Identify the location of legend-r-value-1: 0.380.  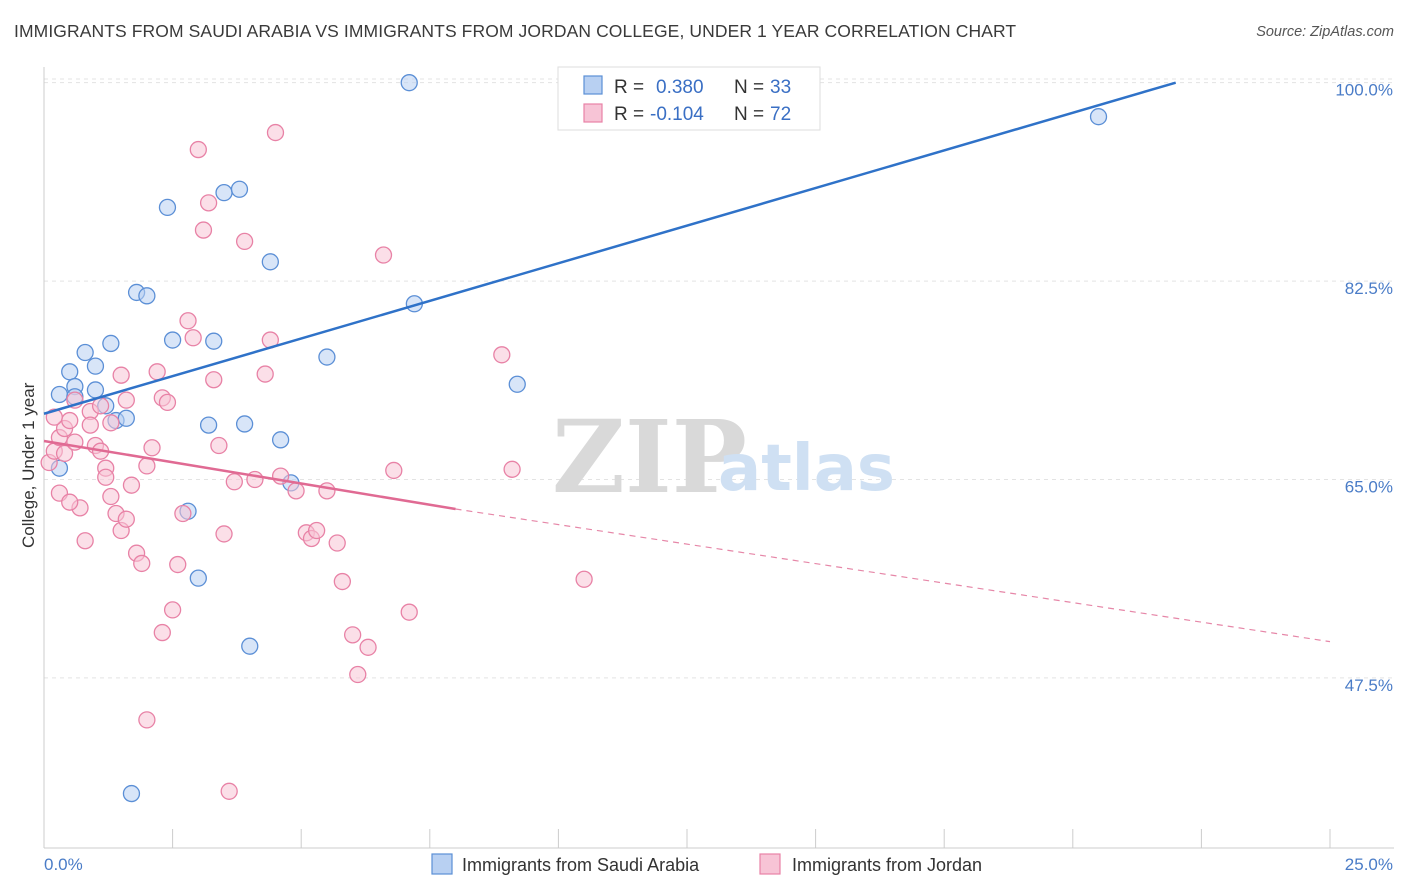
(680, 87).